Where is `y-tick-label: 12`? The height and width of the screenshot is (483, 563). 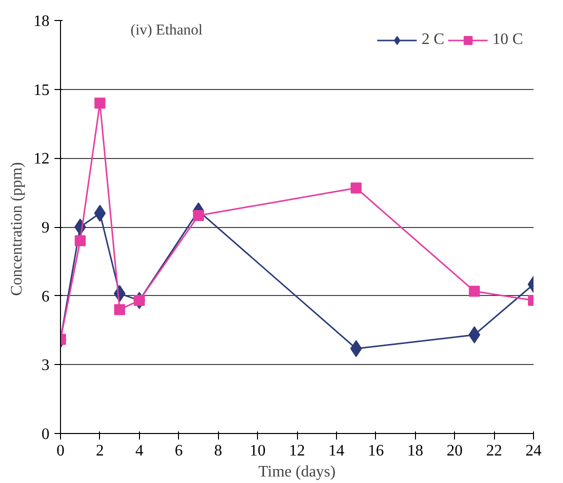
y-tick-label: 12 is located at coordinates (42, 159).